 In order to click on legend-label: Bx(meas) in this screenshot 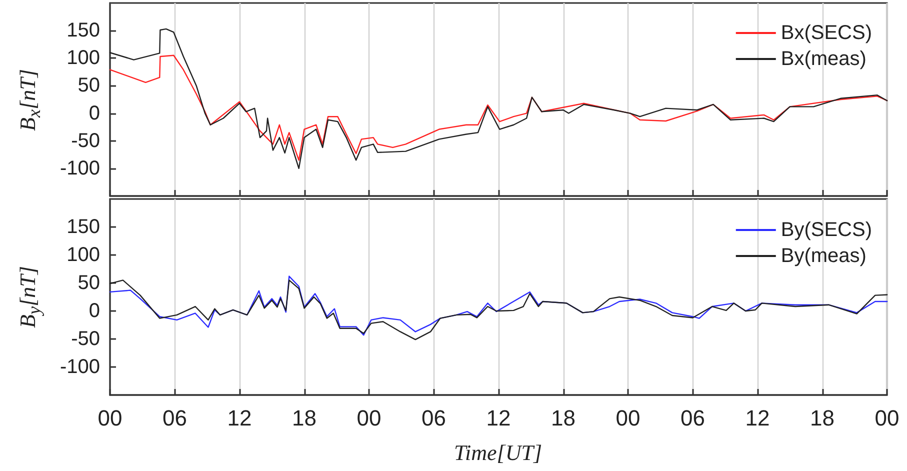, I will do `click(823, 59)`.